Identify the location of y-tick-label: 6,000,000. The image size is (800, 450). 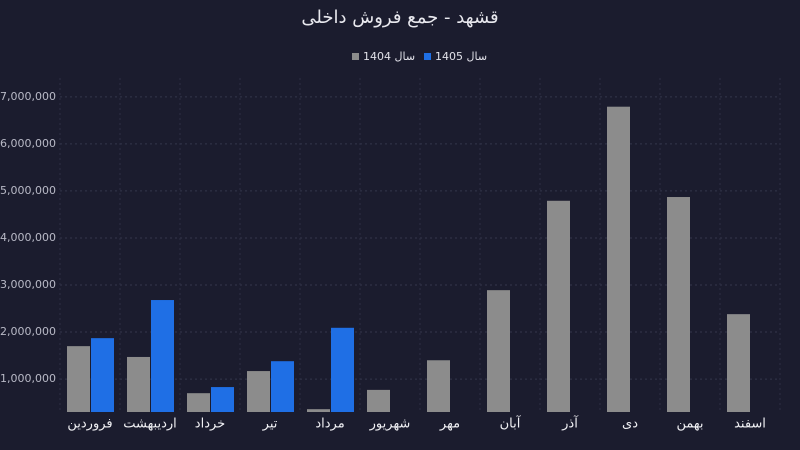
(28, 143).